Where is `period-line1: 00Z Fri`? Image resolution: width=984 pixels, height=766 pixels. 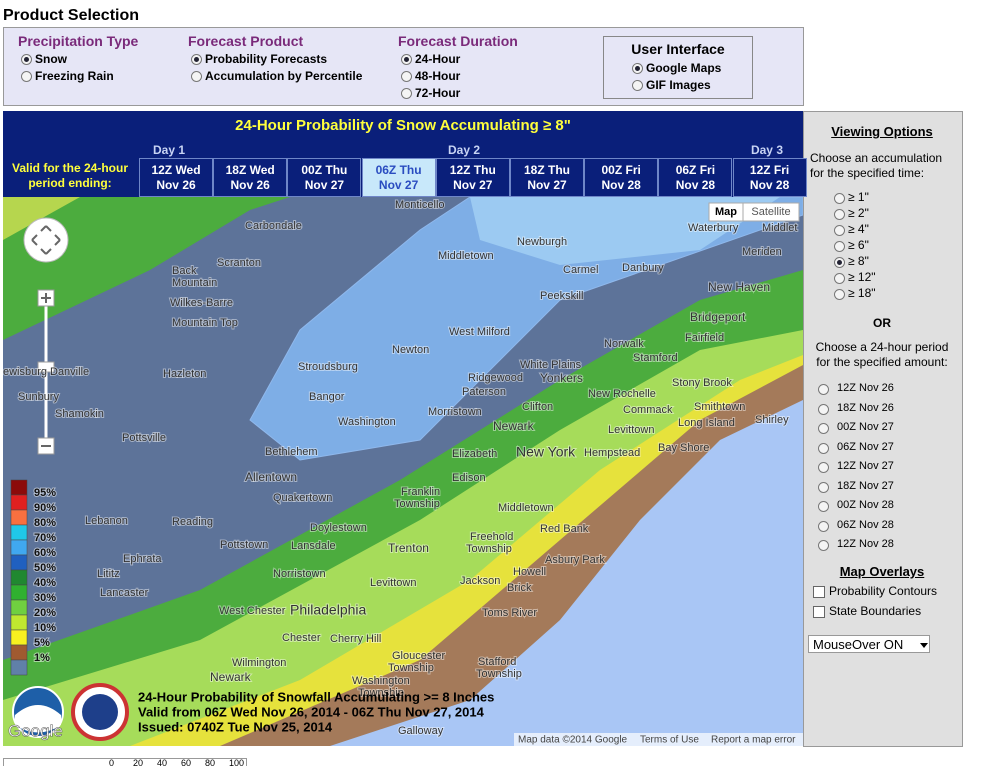
period-line1: 00Z Fri is located at coordinates (621, 170).